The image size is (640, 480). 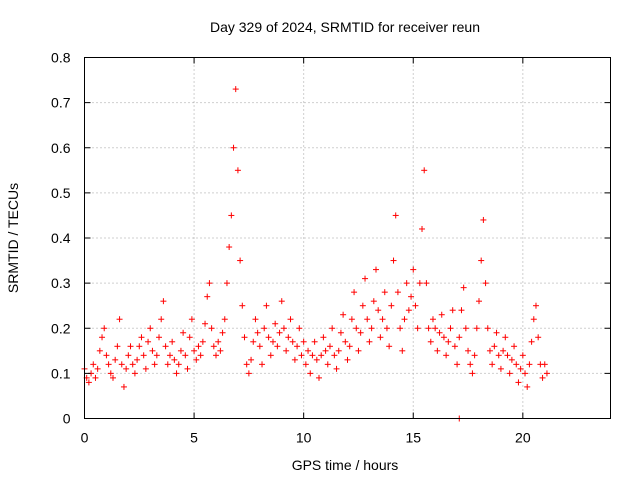 I want to click on y-tick-label: 0.1, so click(x=61, y=373).